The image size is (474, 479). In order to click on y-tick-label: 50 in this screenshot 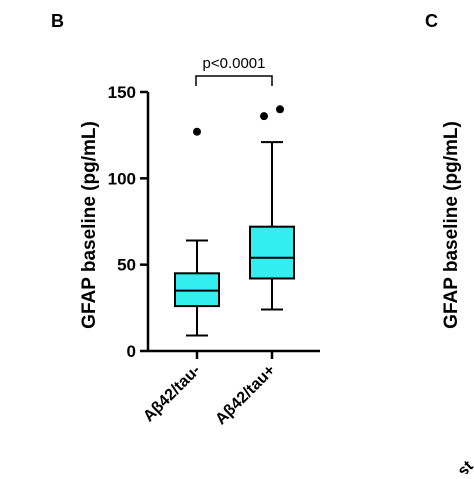, I will do `click(126, 265)`.